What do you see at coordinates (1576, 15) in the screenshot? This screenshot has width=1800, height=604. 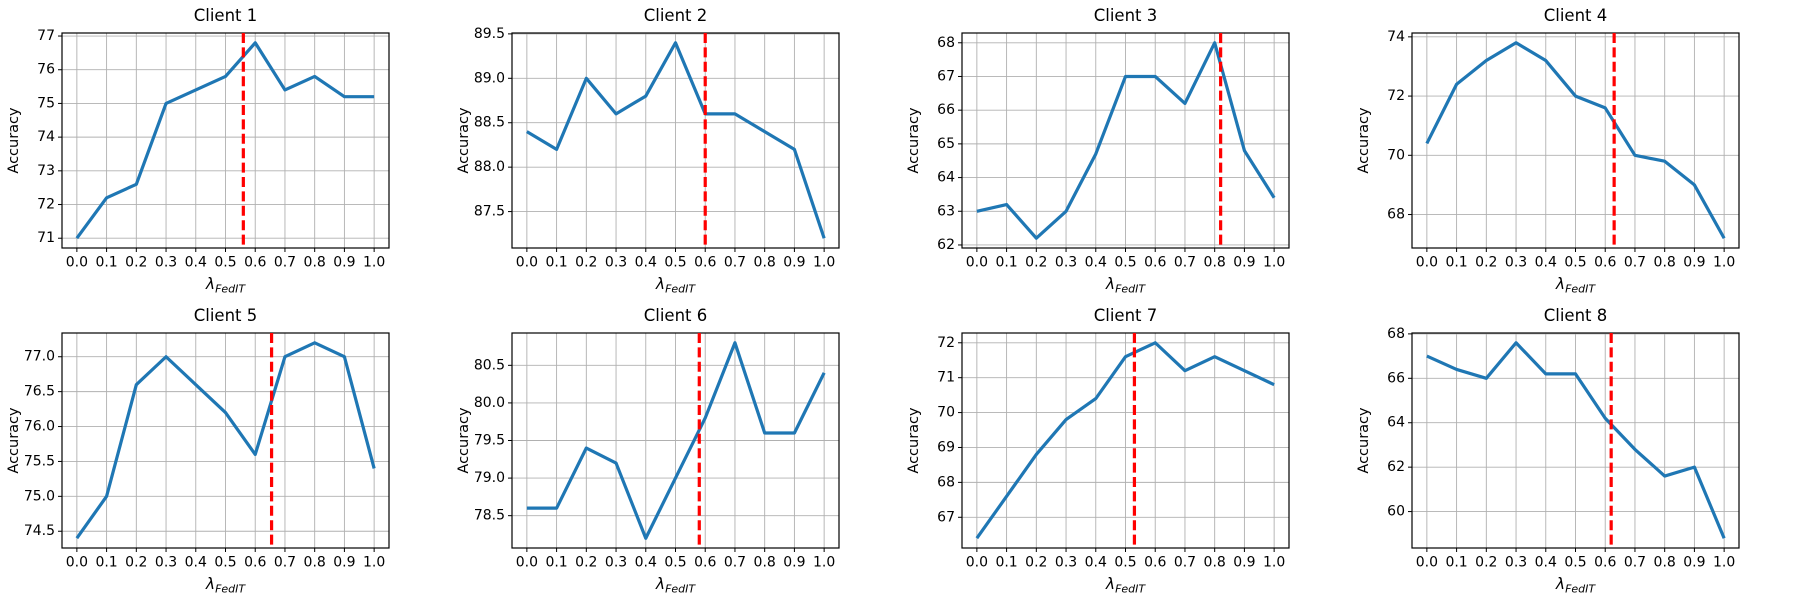 I see `chart-title: Client 4` at bounding box center [1576, 15].